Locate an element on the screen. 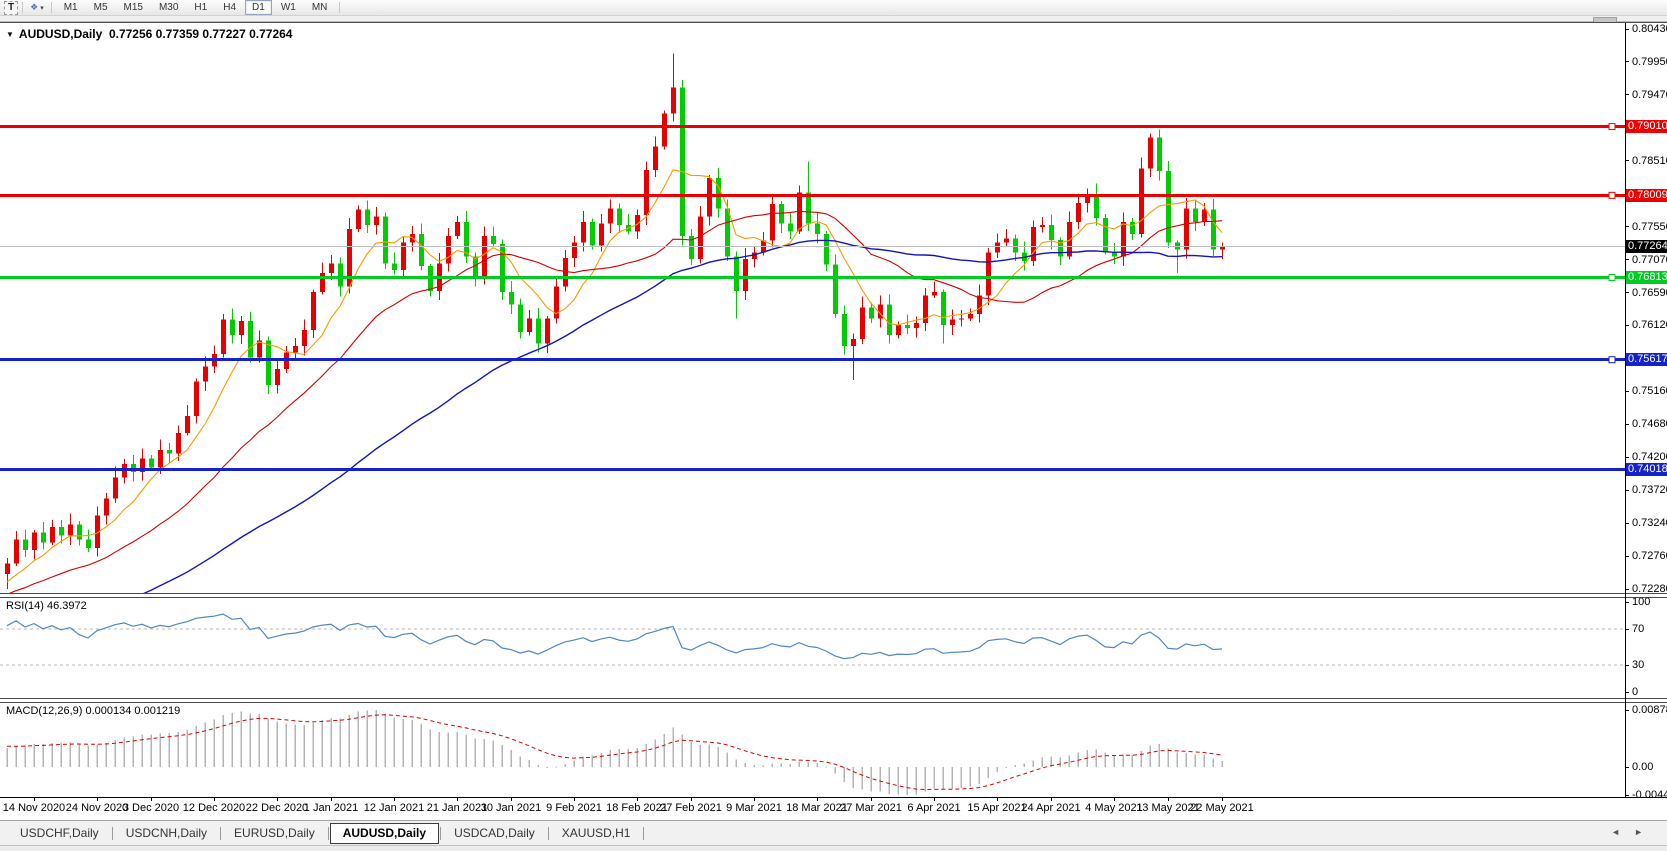 This screenshot has width=1667, height=851. chart-horizontal-scrollbar is located at coordinates (833, 19).